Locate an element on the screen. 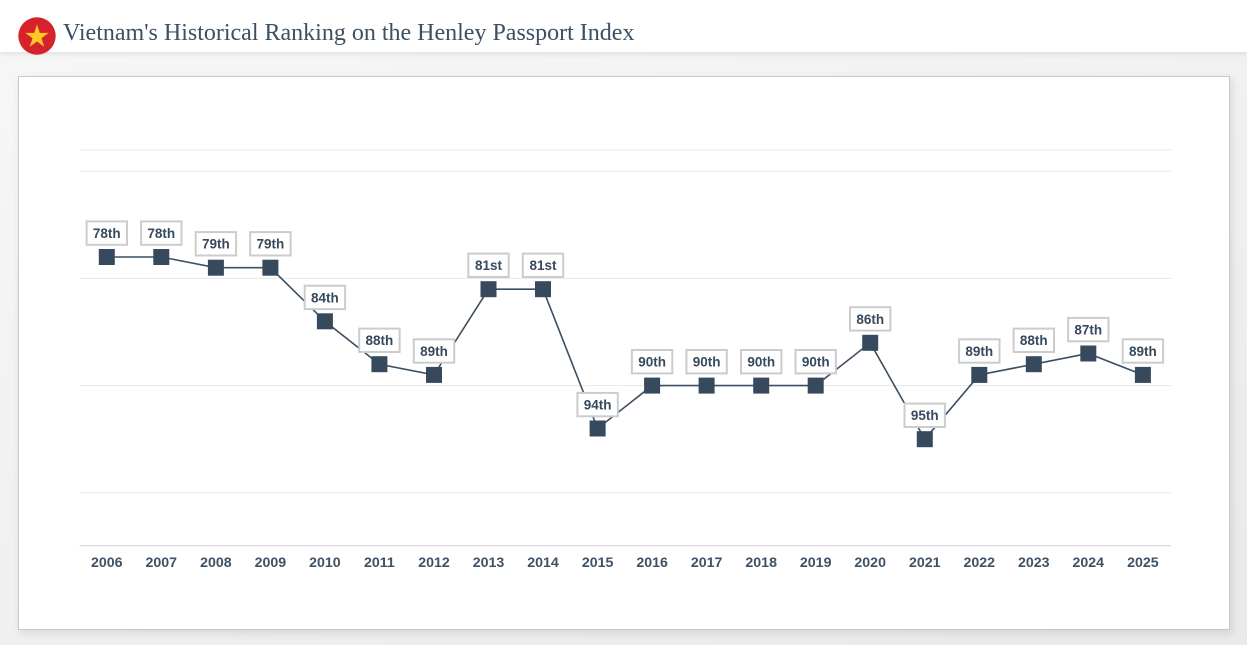  svg-text: 2023 is located at coordinates (1034, 563).